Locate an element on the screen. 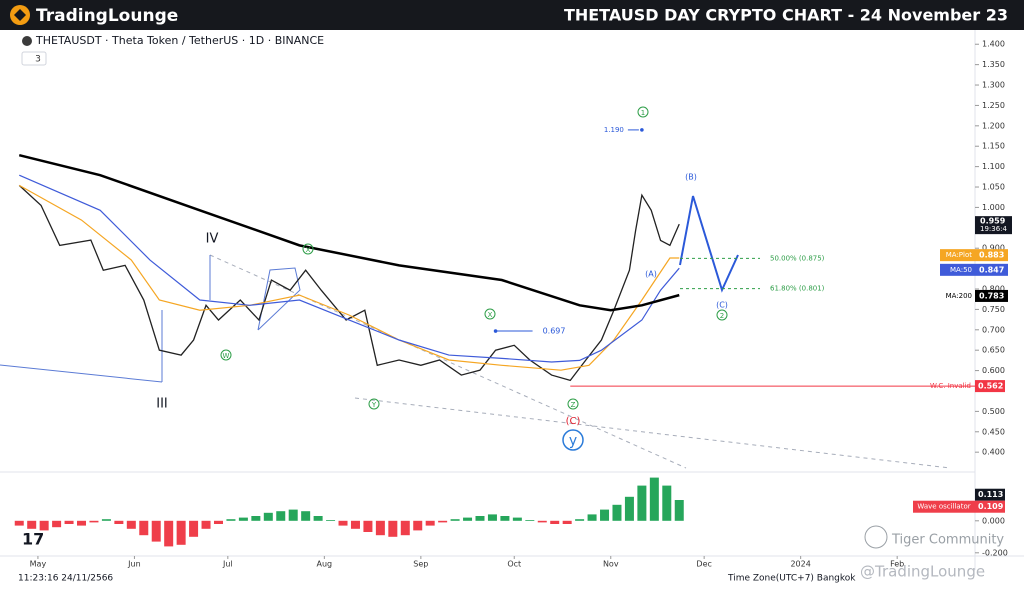 The width and height of the screenshot is (1024, 599). invalidation-badge is located at coordinates (990, 386).